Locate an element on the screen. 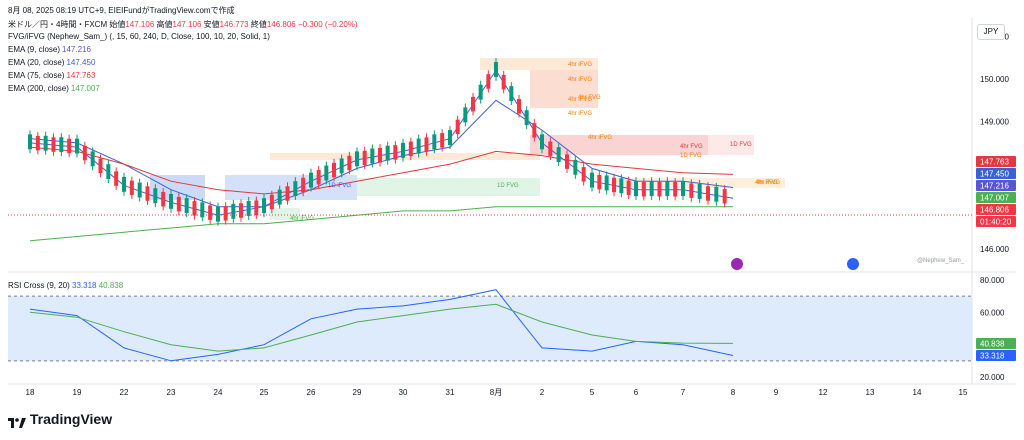 This screenshot has width=1024, height=440. rsi-legend: RSI Cross (9, 20) 33.318 40.838 is located at coordinates (65, 285).